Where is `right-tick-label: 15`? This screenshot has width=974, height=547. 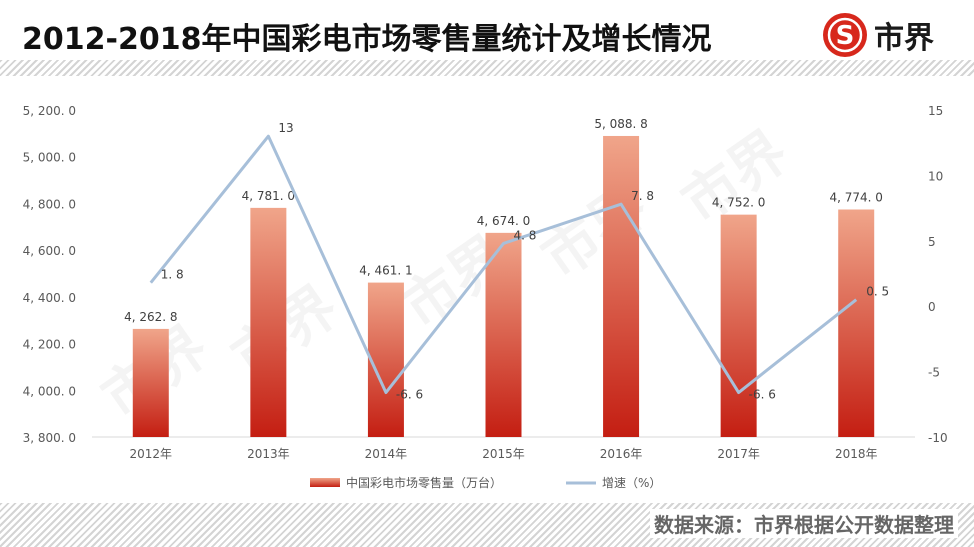
right-tick-label: 15 is located at coordinates (935, 111).